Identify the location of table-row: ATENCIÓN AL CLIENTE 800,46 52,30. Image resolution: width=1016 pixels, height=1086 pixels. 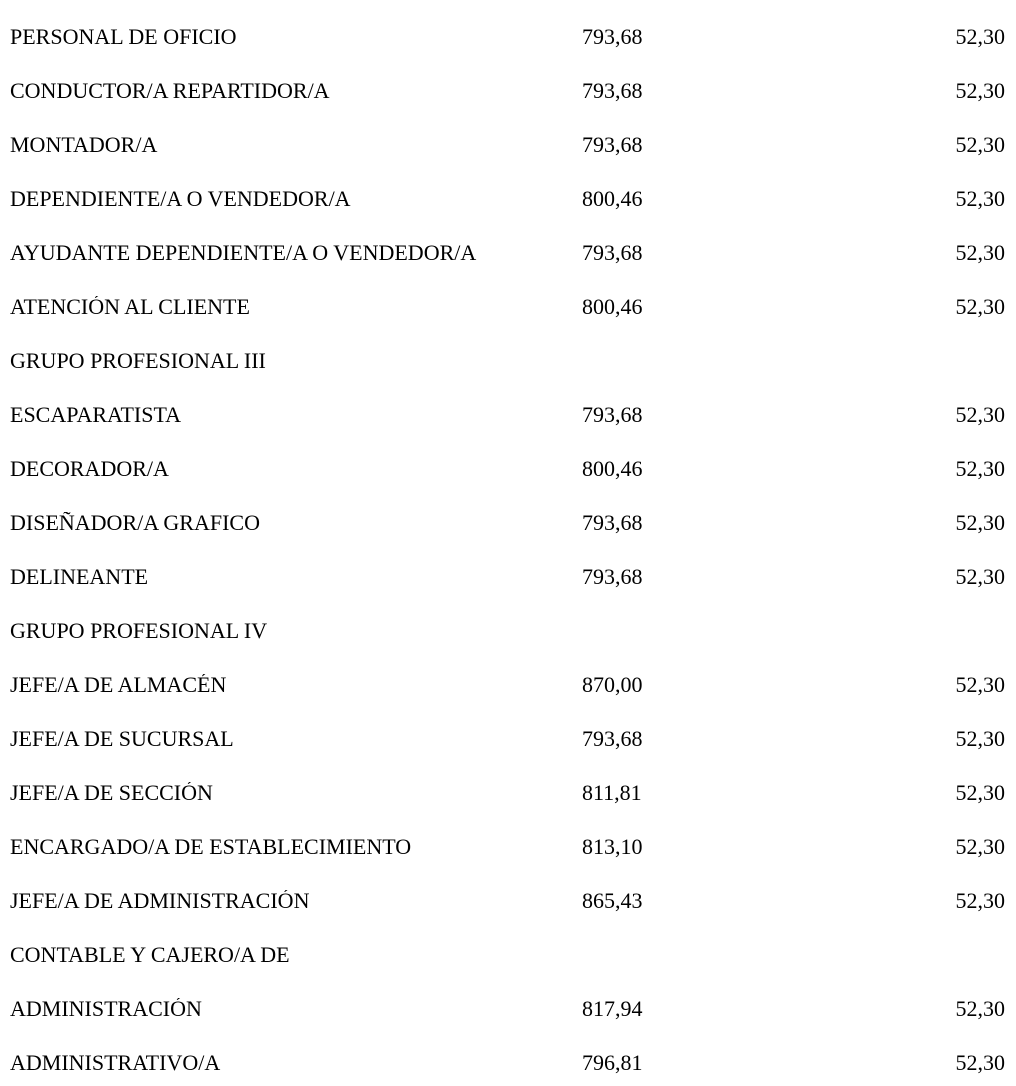
(508, 297).